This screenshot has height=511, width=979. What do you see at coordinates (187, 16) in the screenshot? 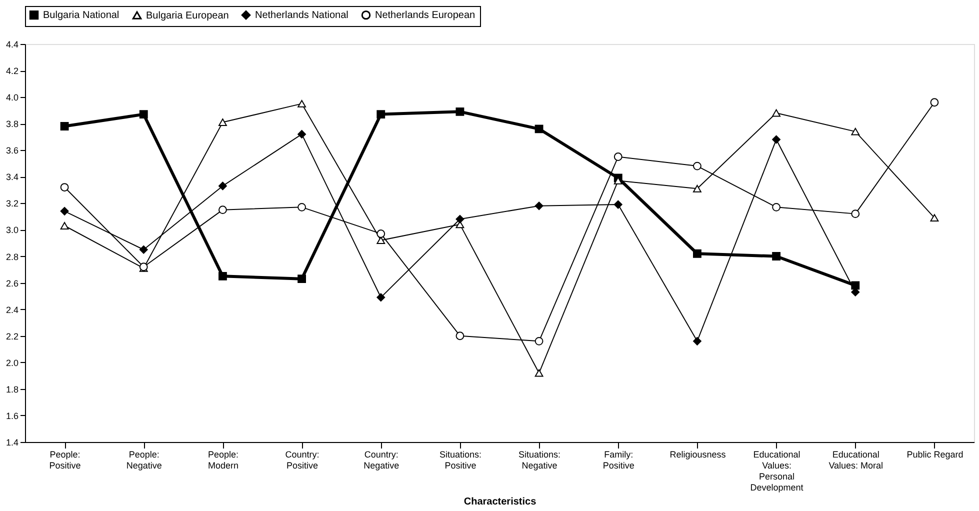
I see `legend-label: Bulgaria European` at bounding box center [187, 16].